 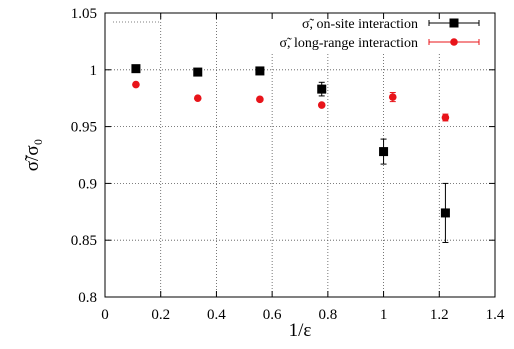 What do you see at coordinates (94, 71) in the screenshot?
I see `y-tick-label: 1` at bounding box center [94, 71].